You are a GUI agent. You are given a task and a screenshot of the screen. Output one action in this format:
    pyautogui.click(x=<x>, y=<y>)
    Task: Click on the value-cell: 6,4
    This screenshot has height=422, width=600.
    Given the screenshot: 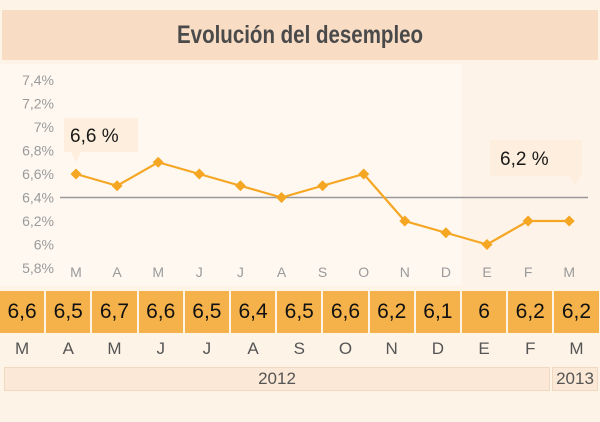 What is the action you would take?
    pyautogui.click(x=253, y=312)
    